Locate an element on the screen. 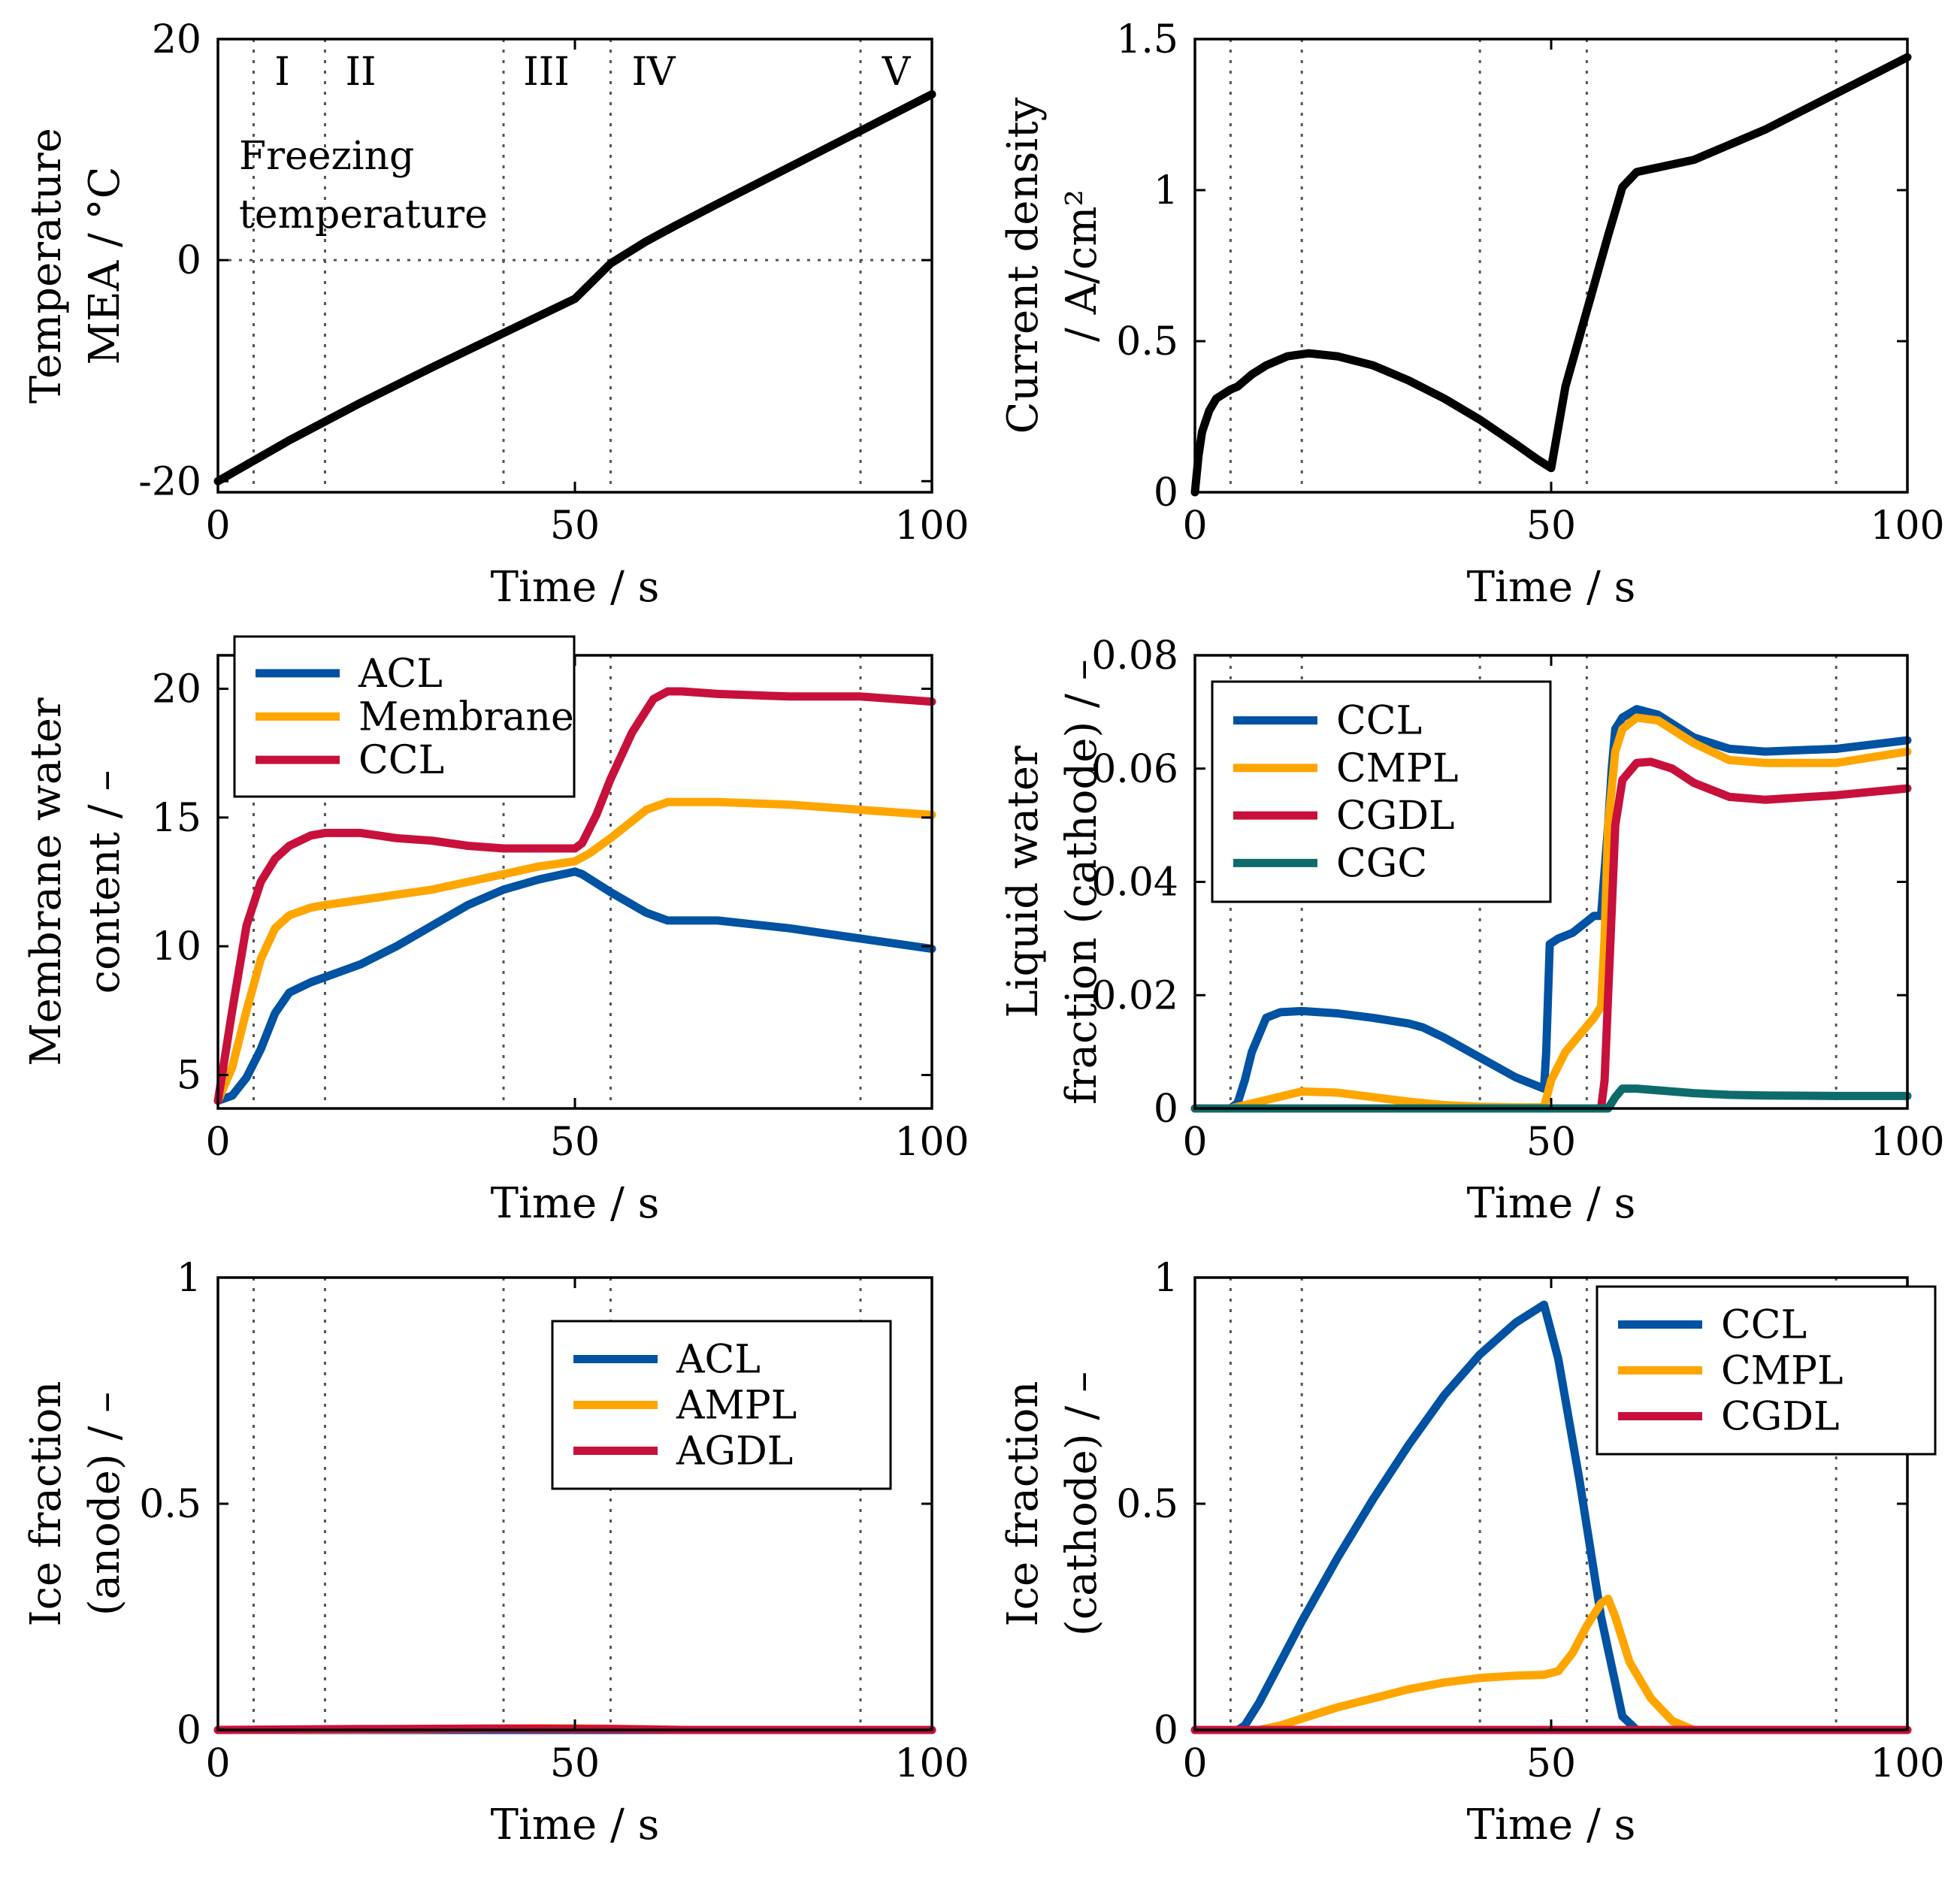 Image resolution: width=1960 pixels, height=1878 pixels. freezing-temperature-label: Freezing is located at coordinates (326, 156).